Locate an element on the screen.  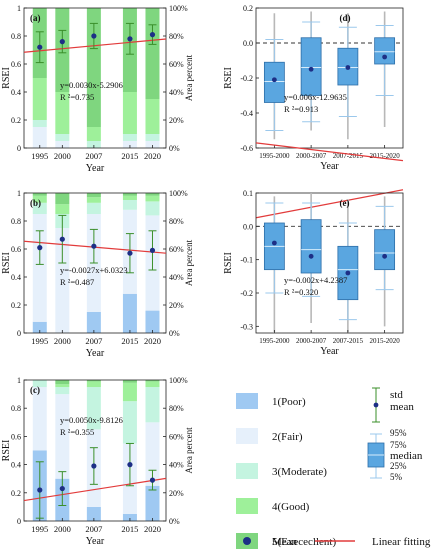
fit-line is located at coordinates (329, 152).